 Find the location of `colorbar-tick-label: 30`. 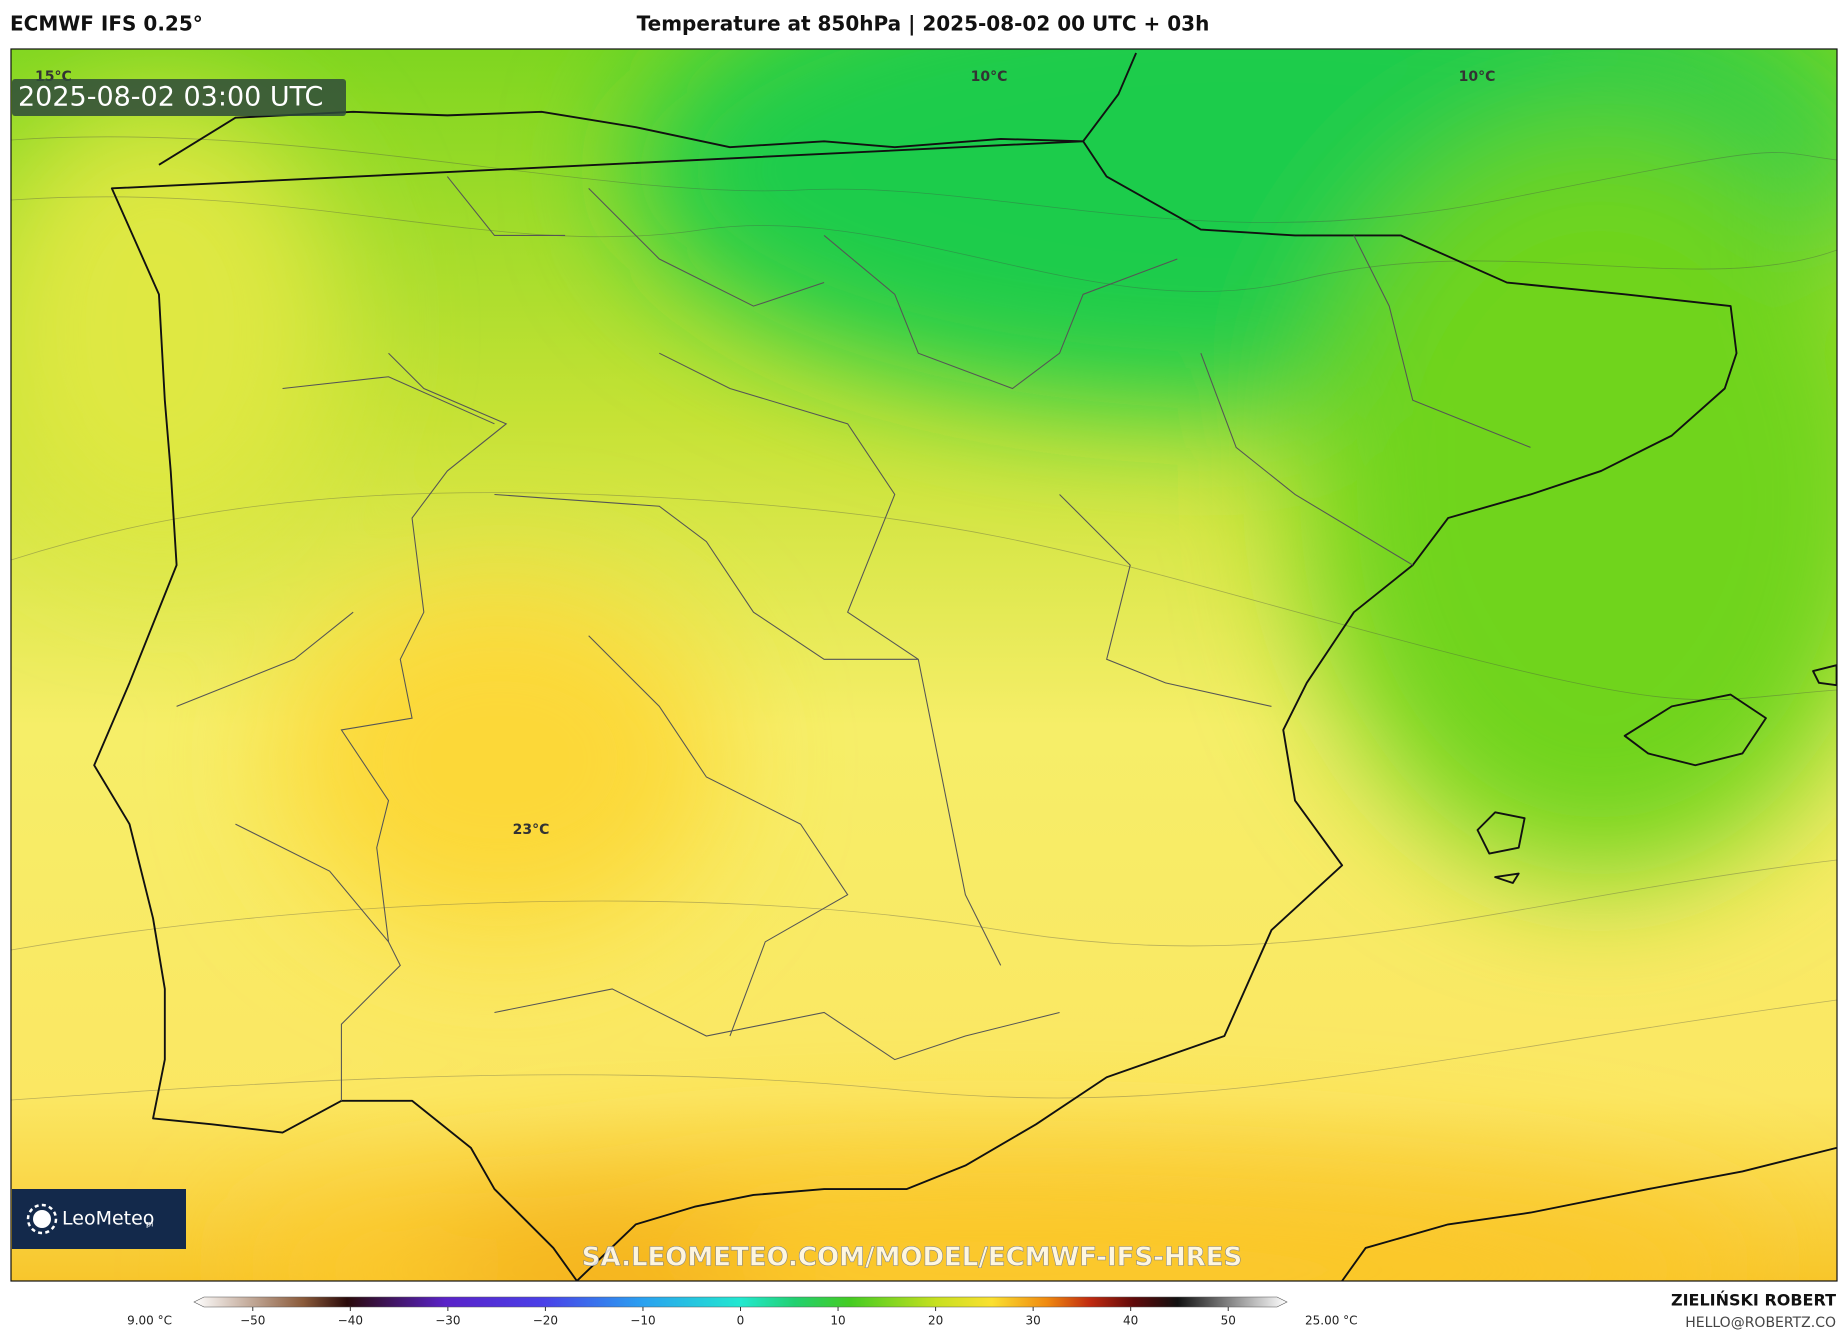

colorbar-tick-label: 30 is located at coordinates (1032, 1321).